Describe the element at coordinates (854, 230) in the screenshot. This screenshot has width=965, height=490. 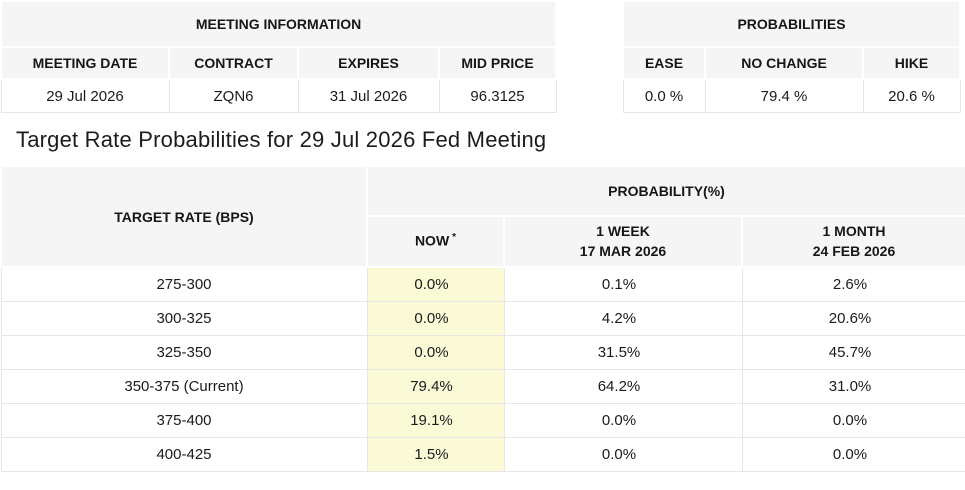
I see `month-label: 1 MONTH` at that location.